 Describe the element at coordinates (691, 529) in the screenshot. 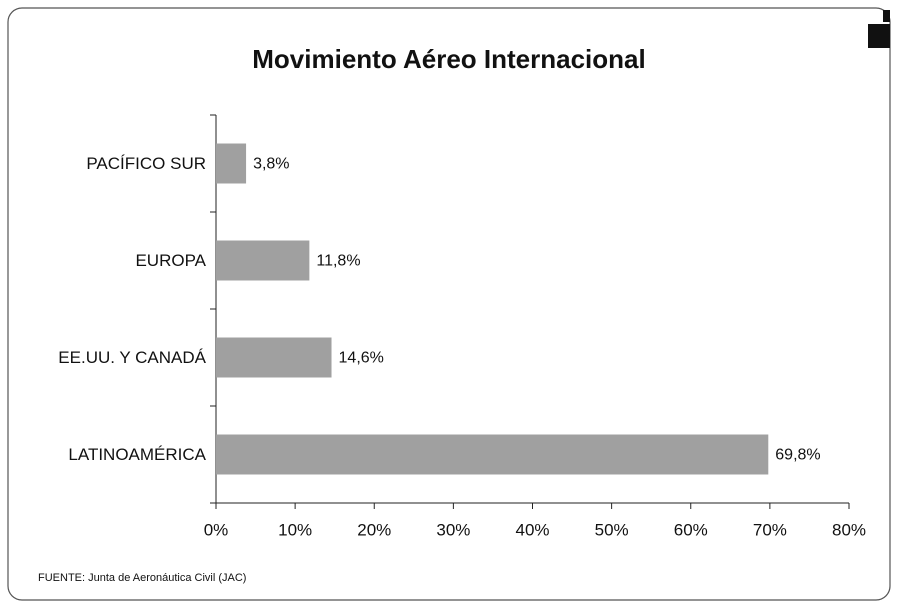

I see `x-tick-label: 60%` at that location.